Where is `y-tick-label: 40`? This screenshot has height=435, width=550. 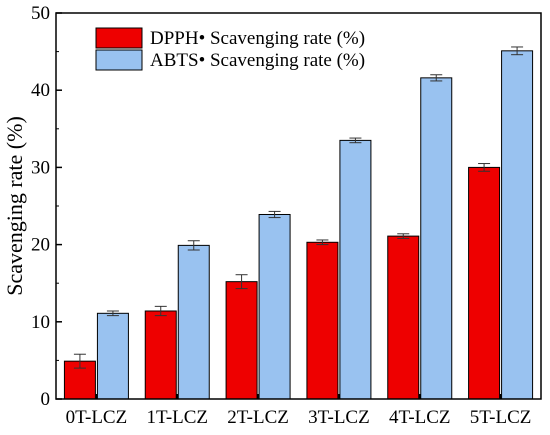 y-tick-label: 40 is located at coordinates (40, 90).